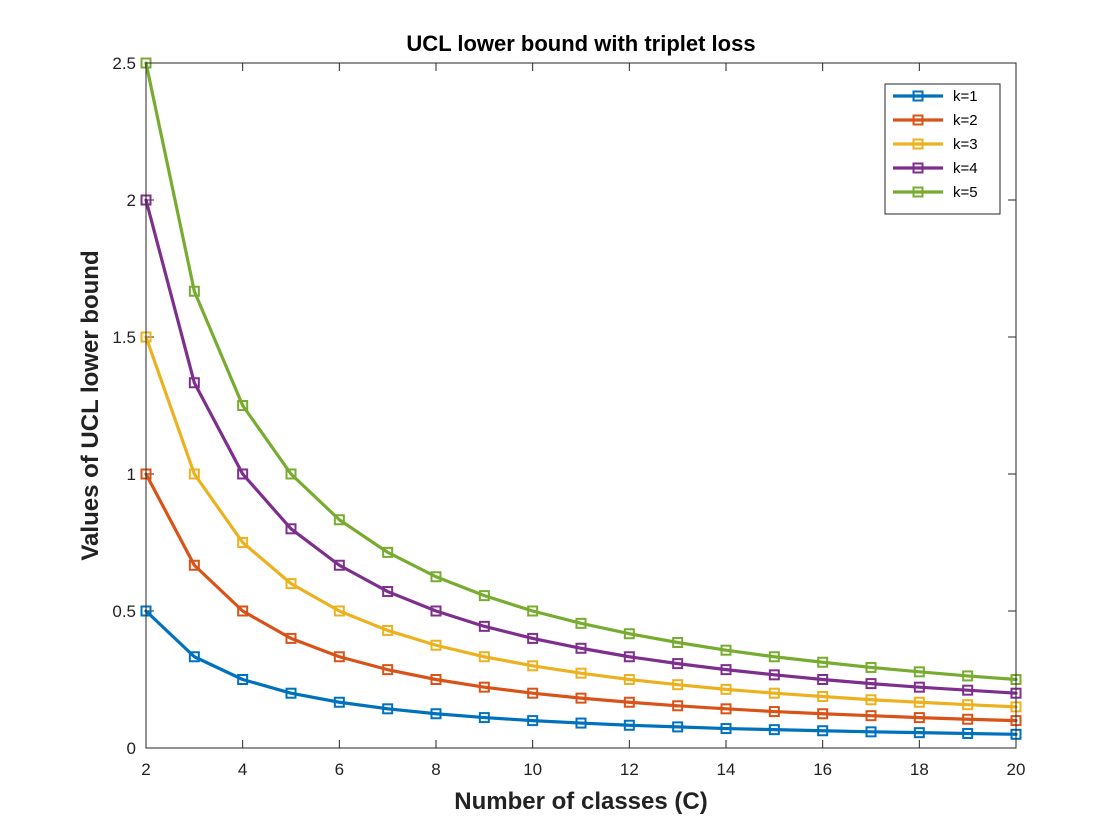 The width and height of the screenshot is (1120, 840). What do you see at coordinates (124, 337) in the screenshot?
I see `y-tick-label: 1.5` at bounding box center [124, 337].